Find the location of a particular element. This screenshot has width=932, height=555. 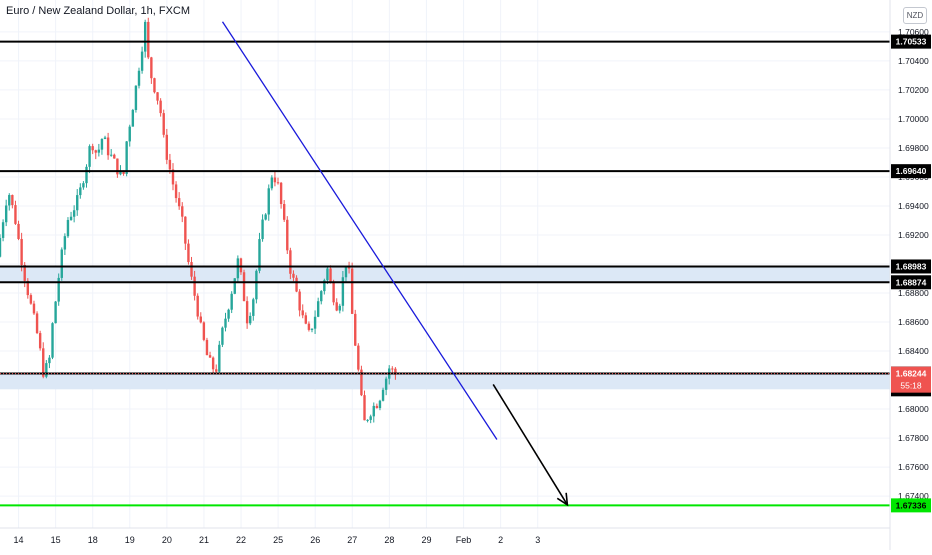

x-tick-label: 14 is located at coordinates (19, 540).